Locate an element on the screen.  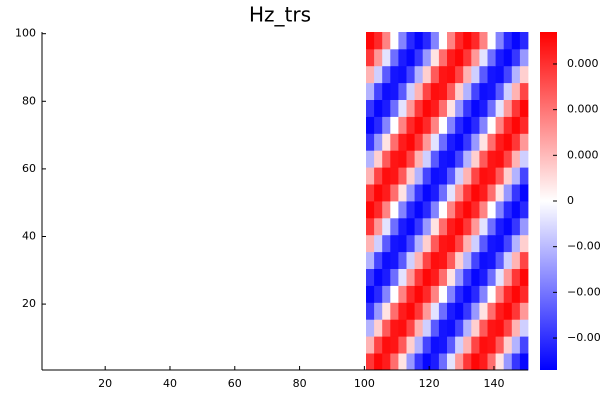
x-tick-label: 100 is located at coordinates (364, 383).